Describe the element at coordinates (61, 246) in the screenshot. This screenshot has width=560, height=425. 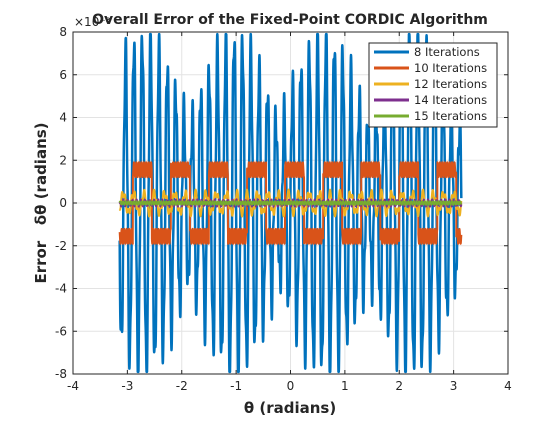
I see `y-tick-label: -2` at that location.